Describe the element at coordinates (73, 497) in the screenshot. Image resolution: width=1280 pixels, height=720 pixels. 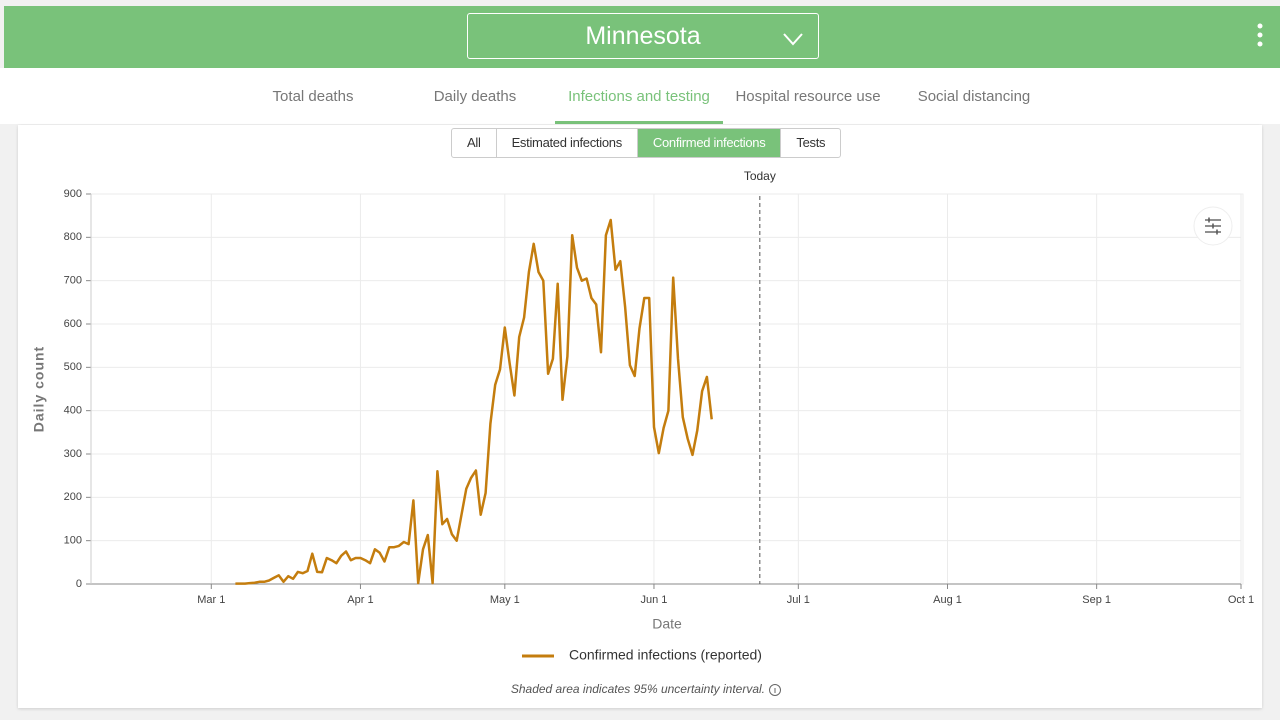
I see `y-tick-label: 200` at that location.